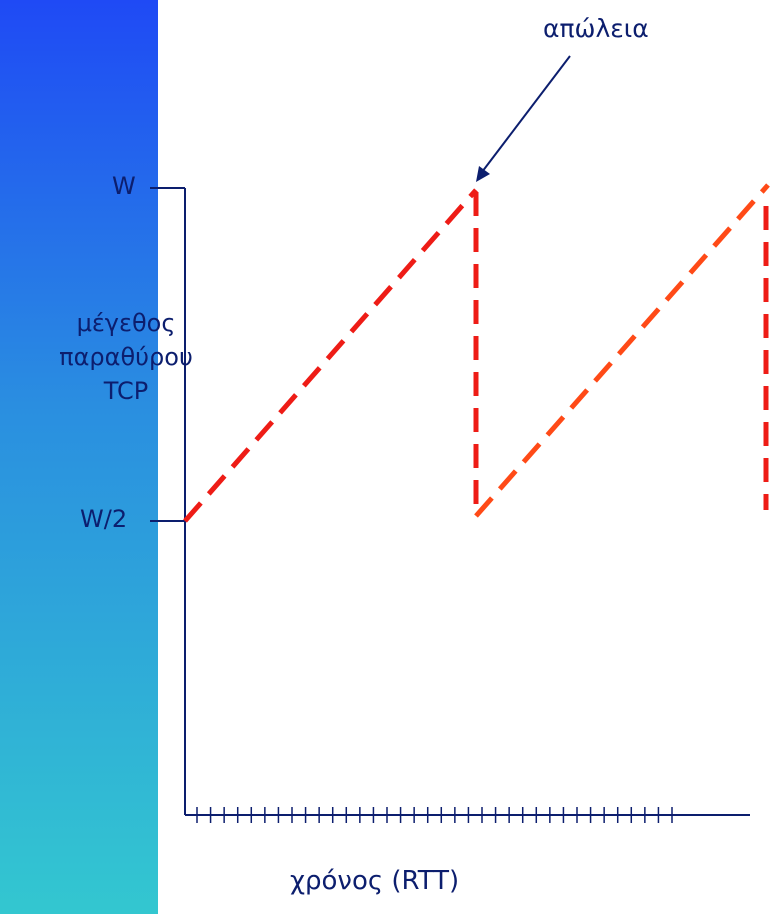  I want to click on x-axis-ticks, so click(434, 815).